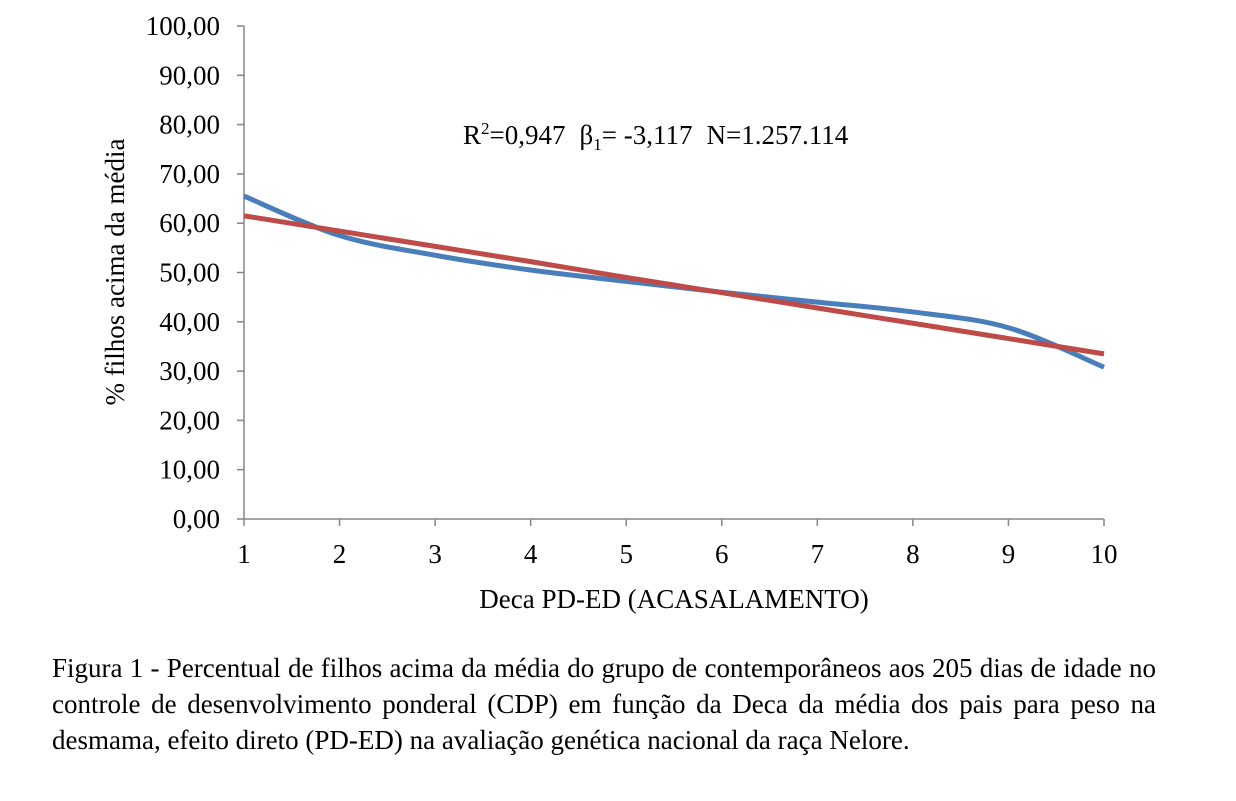 This screenshot has width=1236, height=801. Describe the element at coordinates (647, 135) in the screenshot. I see `beta-value: = -3,117` at that location.